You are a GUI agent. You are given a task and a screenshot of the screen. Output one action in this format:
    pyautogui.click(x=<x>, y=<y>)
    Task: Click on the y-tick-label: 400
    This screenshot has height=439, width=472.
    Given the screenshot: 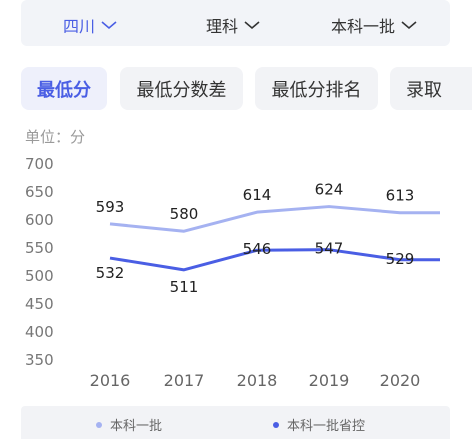 What is the action you would take?
    pyautogui.click(x=39, y=332)
    